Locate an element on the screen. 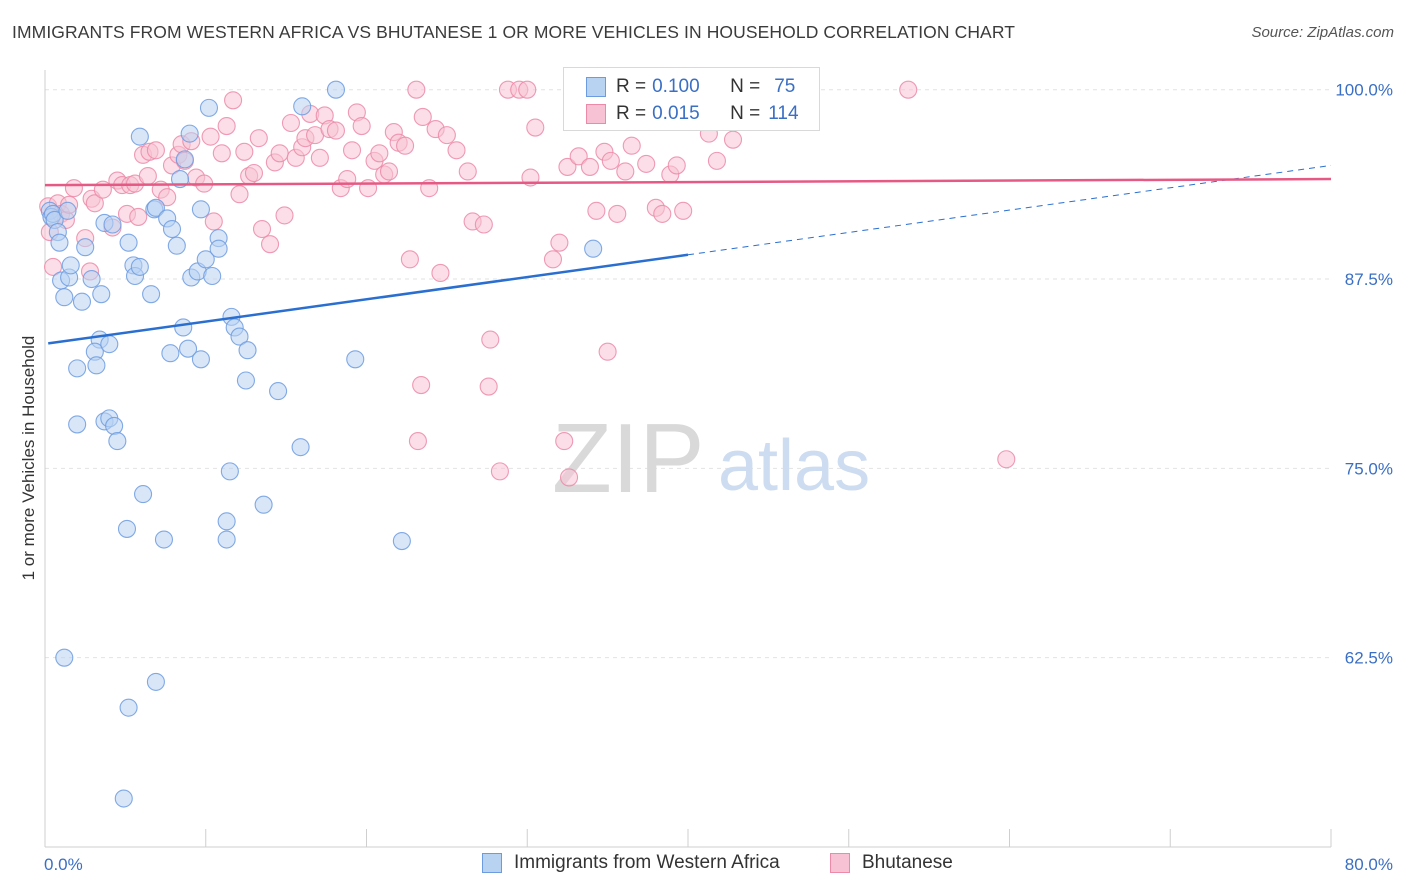 The image size is (1406, 892). legend-swatch-pink is located at coordinates (840, 863).